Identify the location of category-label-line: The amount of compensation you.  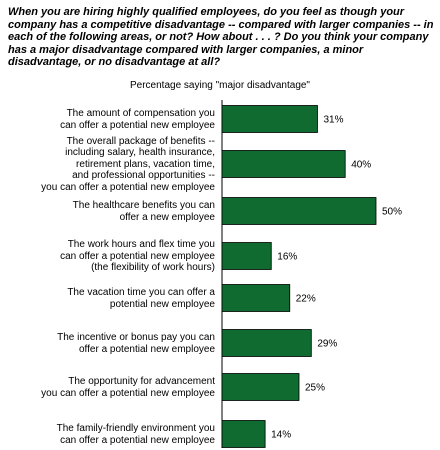
(140, 113).